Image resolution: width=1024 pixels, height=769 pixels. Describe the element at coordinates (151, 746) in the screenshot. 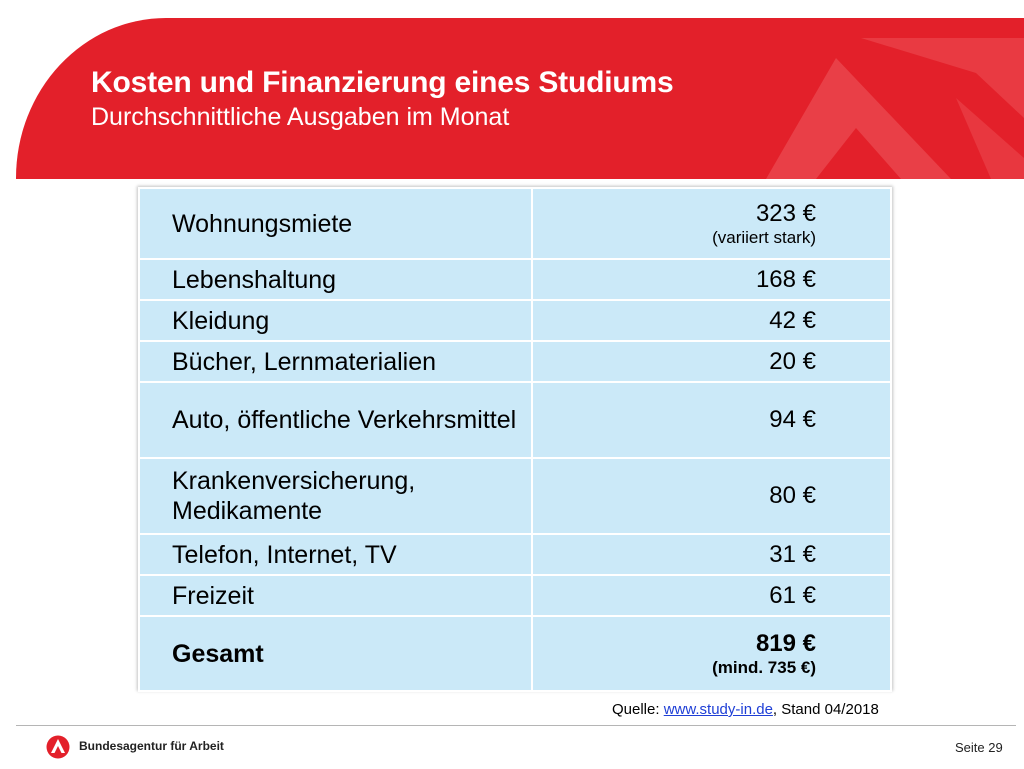

I see `brand-name: Bundesagentur für Arbeit` at that location.